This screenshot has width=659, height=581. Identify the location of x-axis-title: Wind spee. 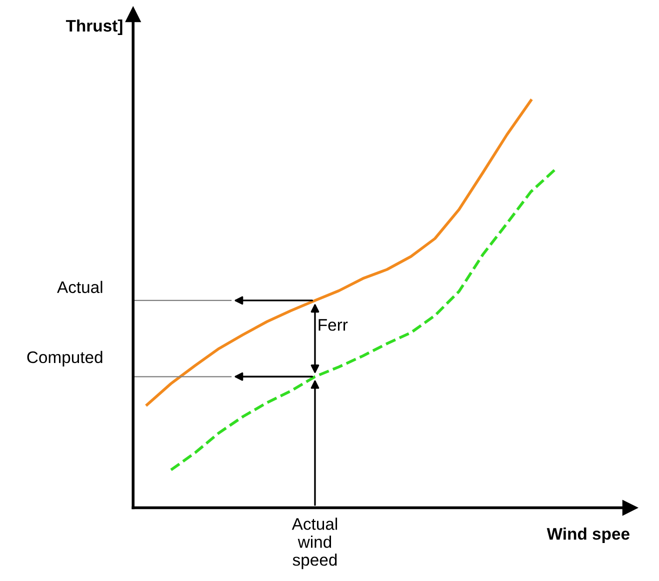
(588, 536).